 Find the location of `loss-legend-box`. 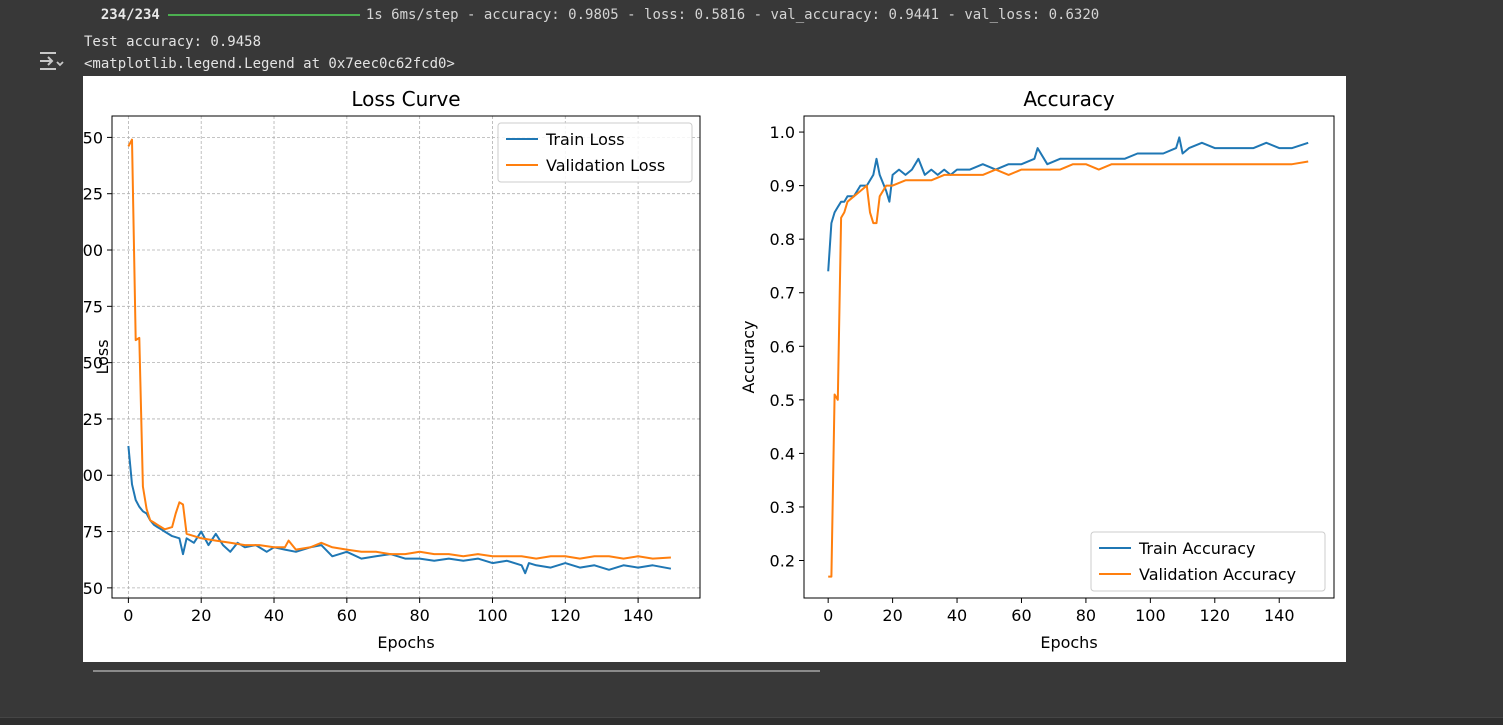

loss-legend-box is located at coordinates (595, 152).